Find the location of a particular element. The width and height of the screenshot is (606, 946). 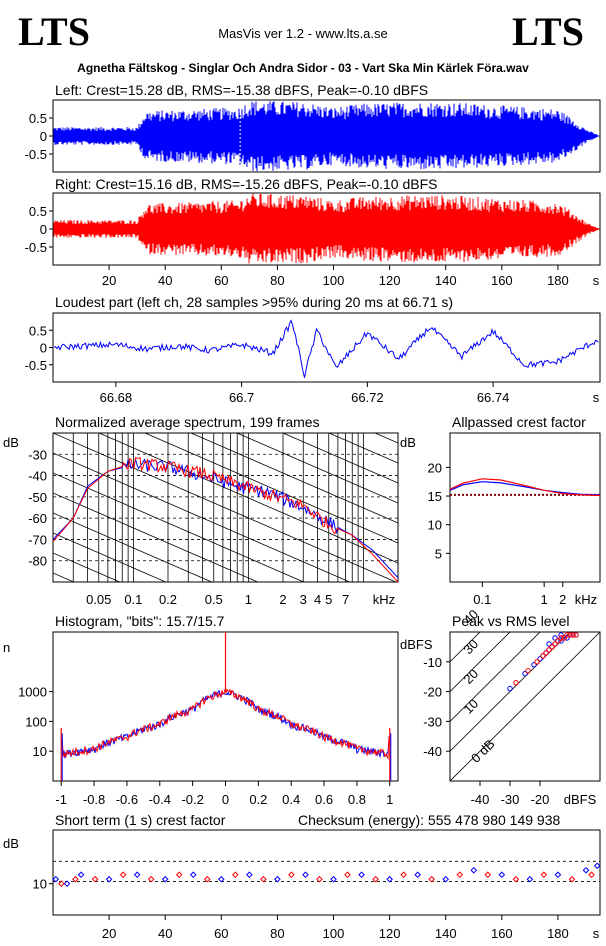

spectrum-ytick-label: -40 is located at coordinates (37, 476).